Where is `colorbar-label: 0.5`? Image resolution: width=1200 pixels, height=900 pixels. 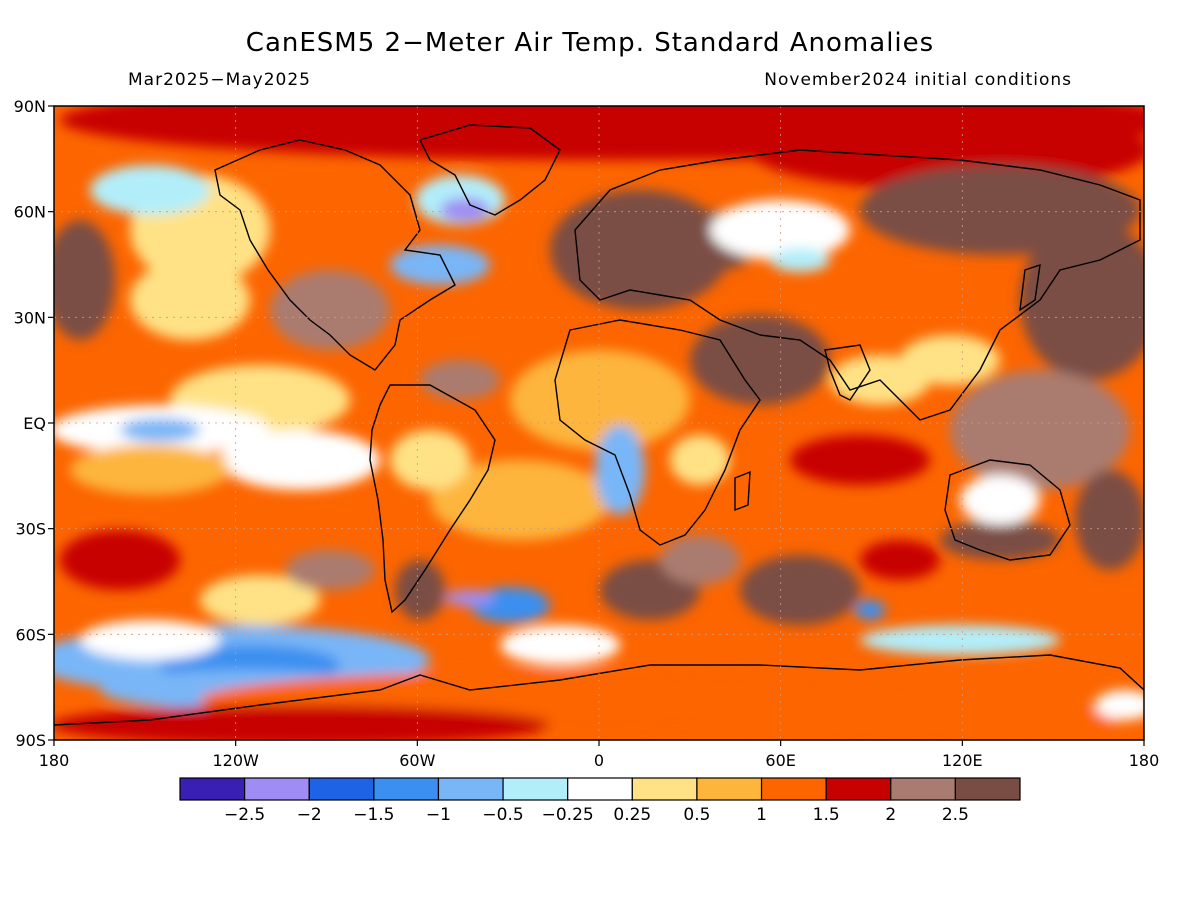 colorbar-label: 0.5 is located at coordinates (696, 815).